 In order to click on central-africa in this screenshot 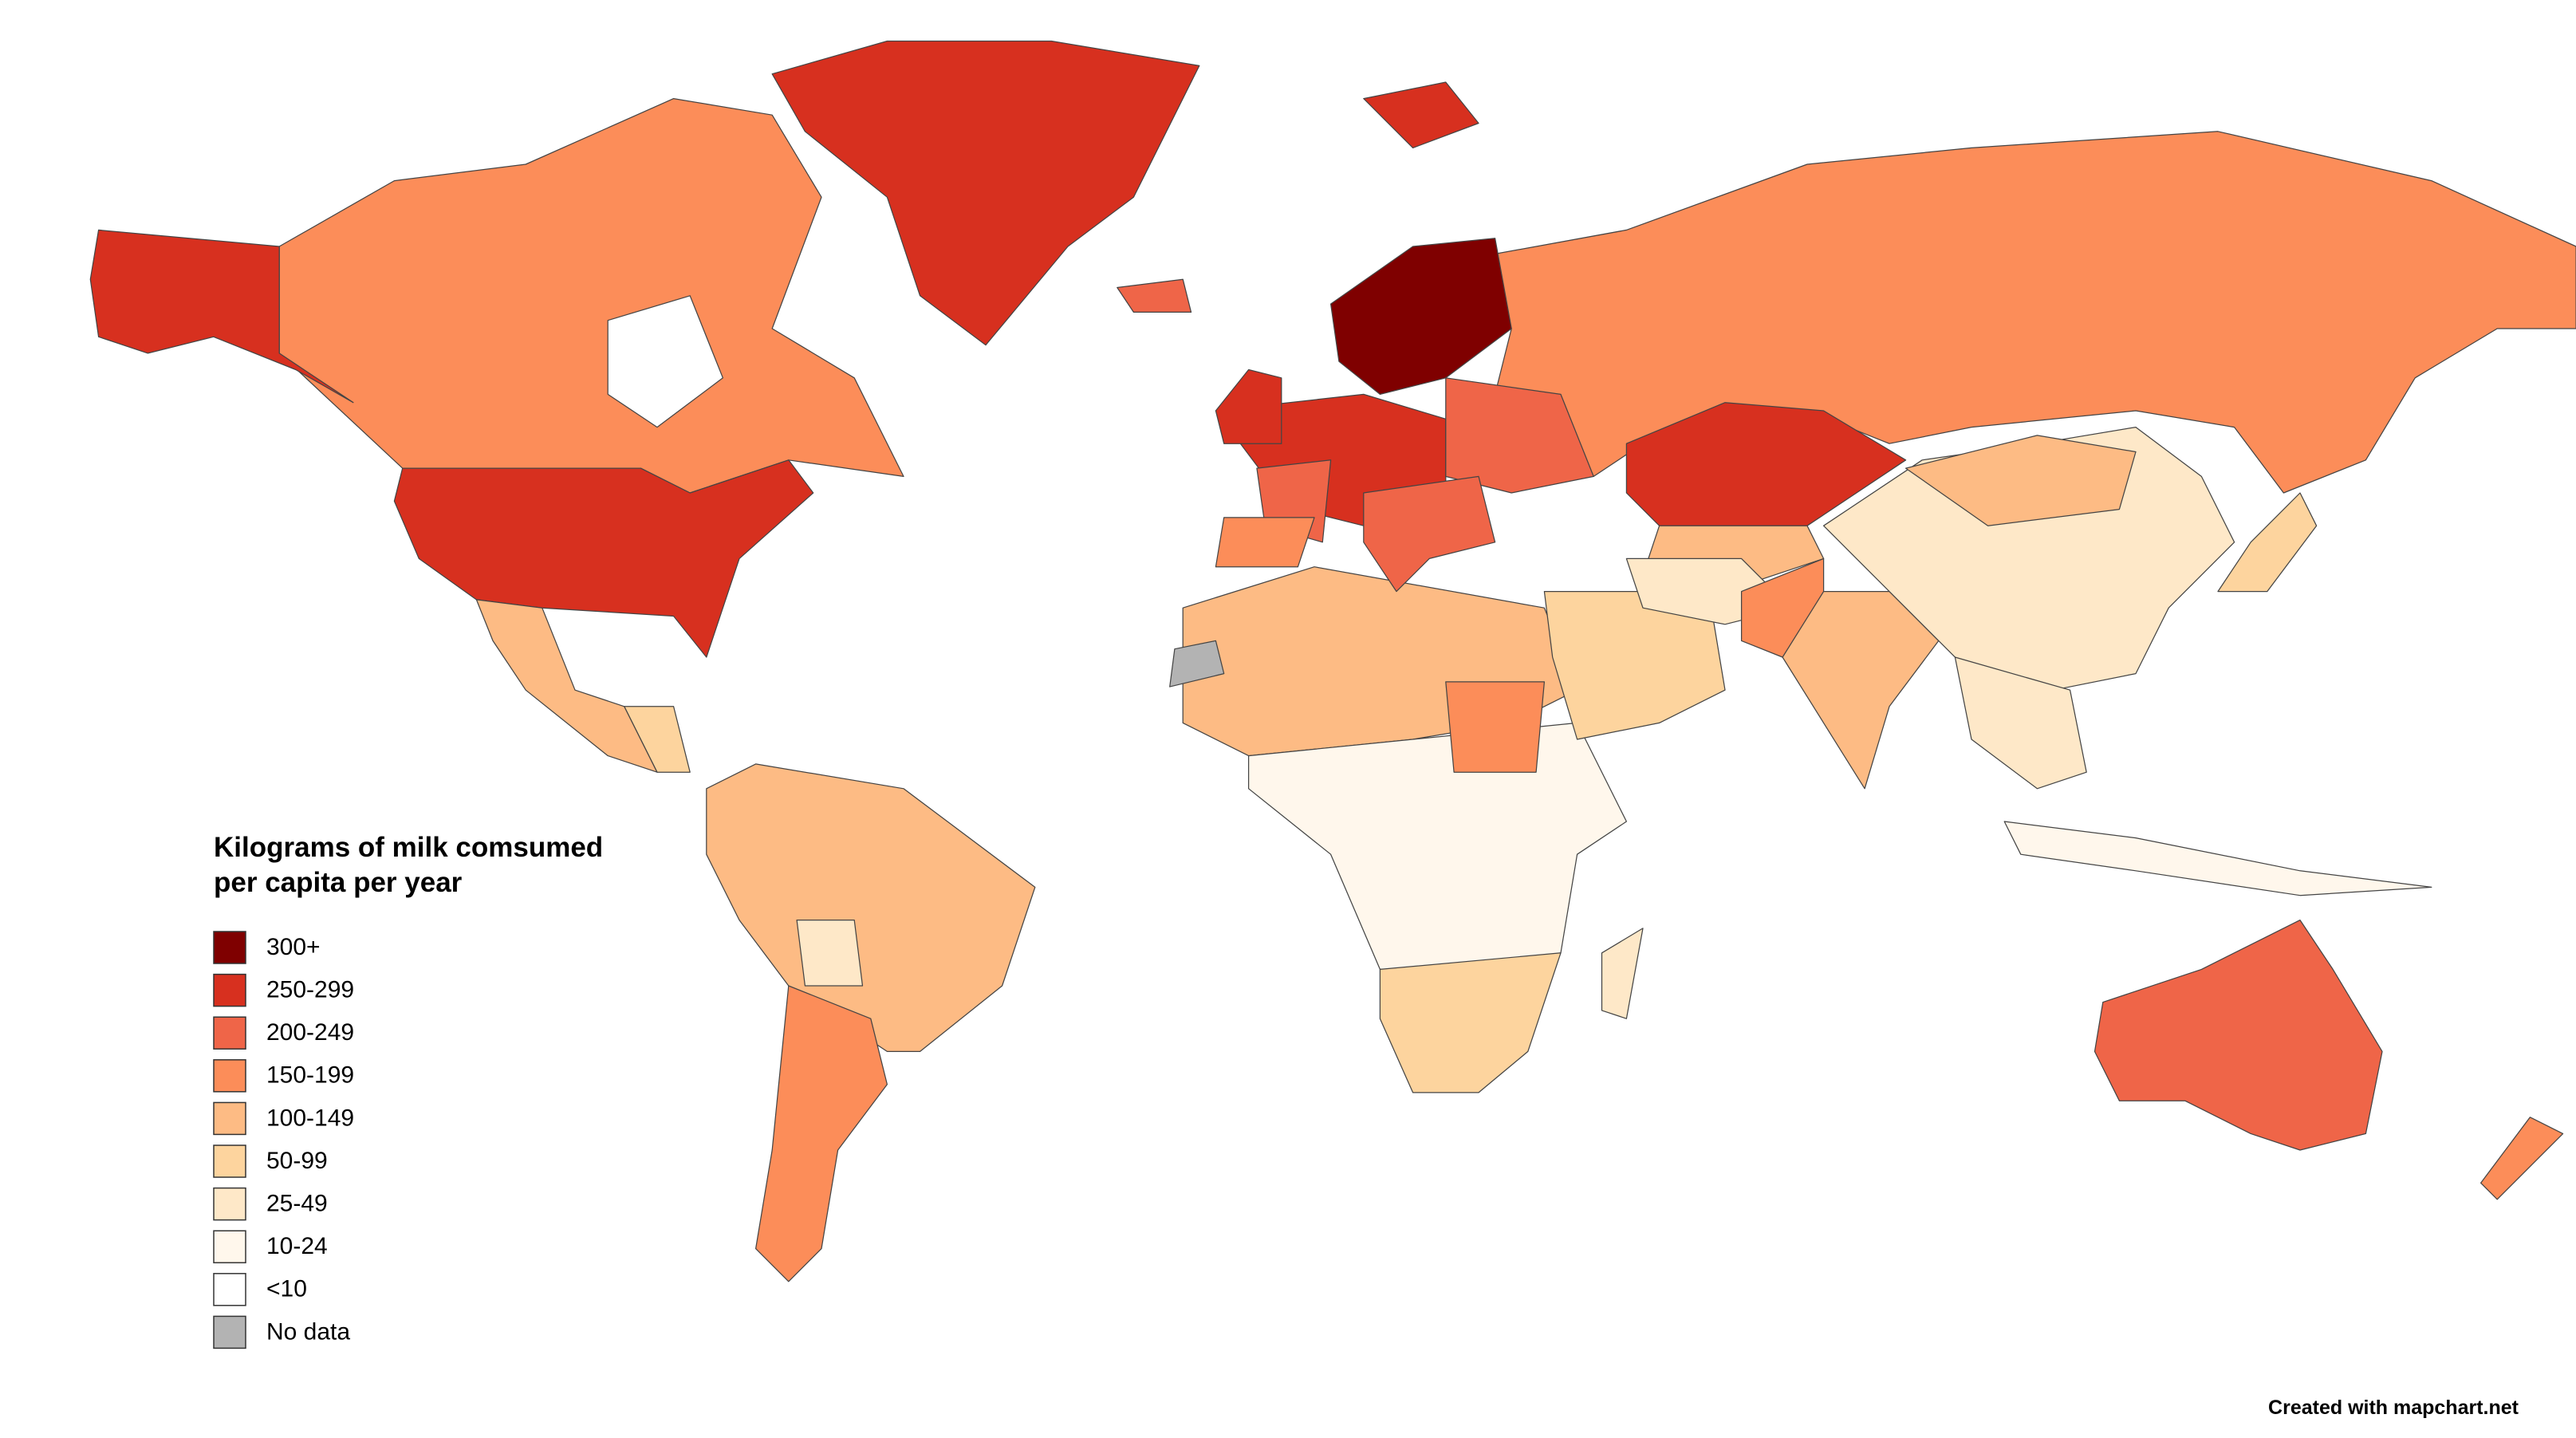, I will do `click(1437, 846)`.